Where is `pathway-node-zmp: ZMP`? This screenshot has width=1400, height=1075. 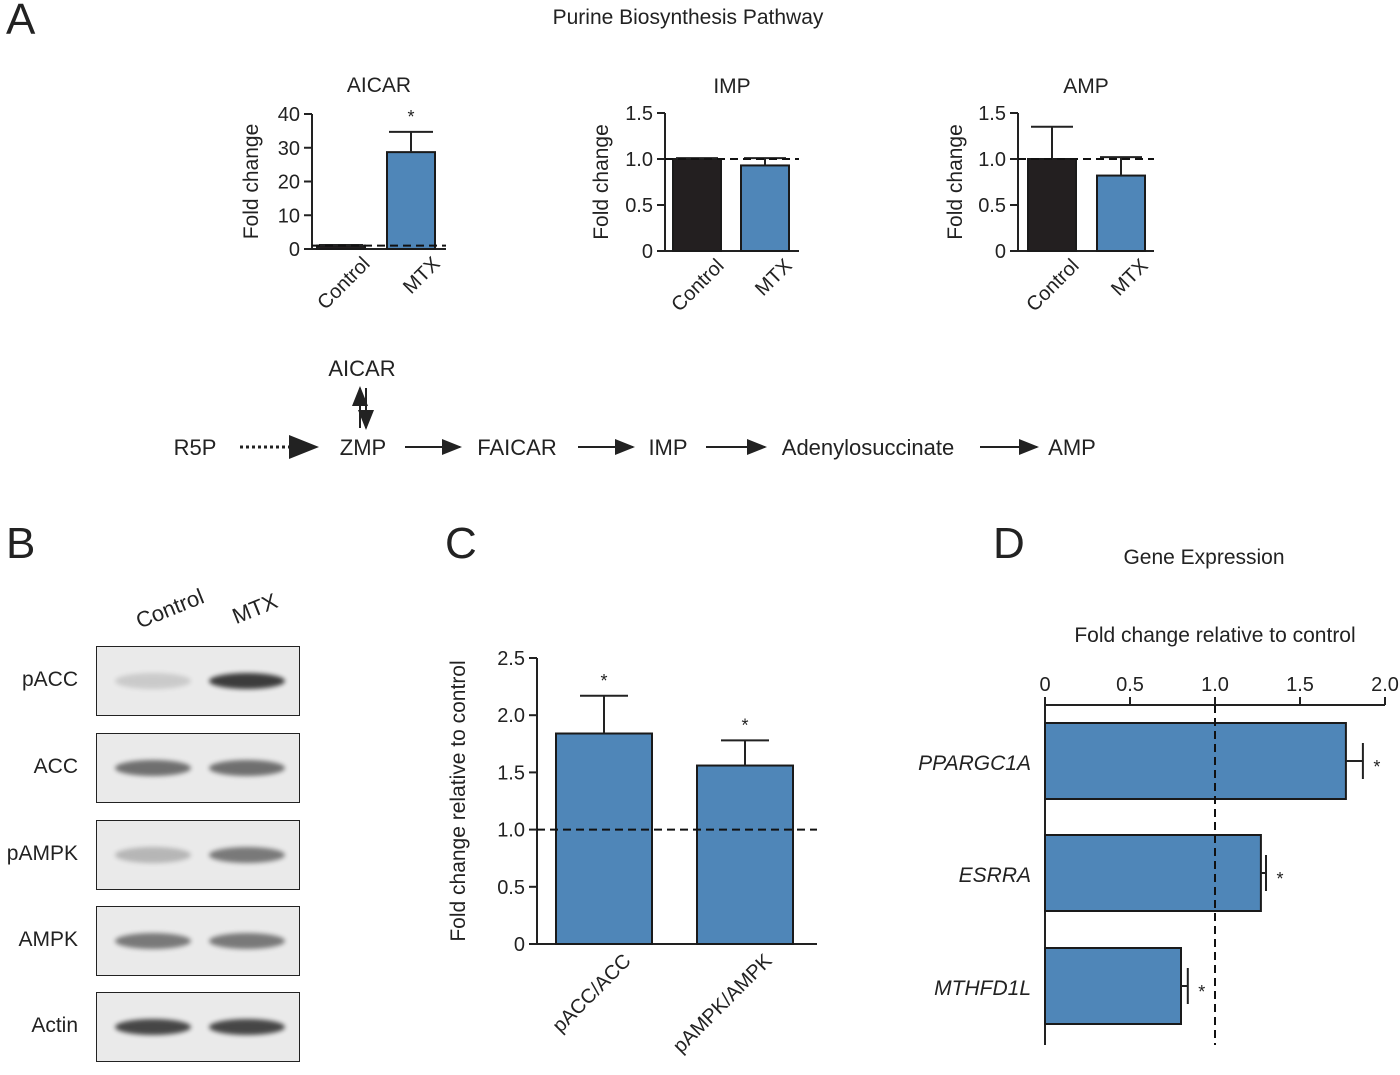 pathway-node-zmp: ZMP is located at coordinates (363, 447).